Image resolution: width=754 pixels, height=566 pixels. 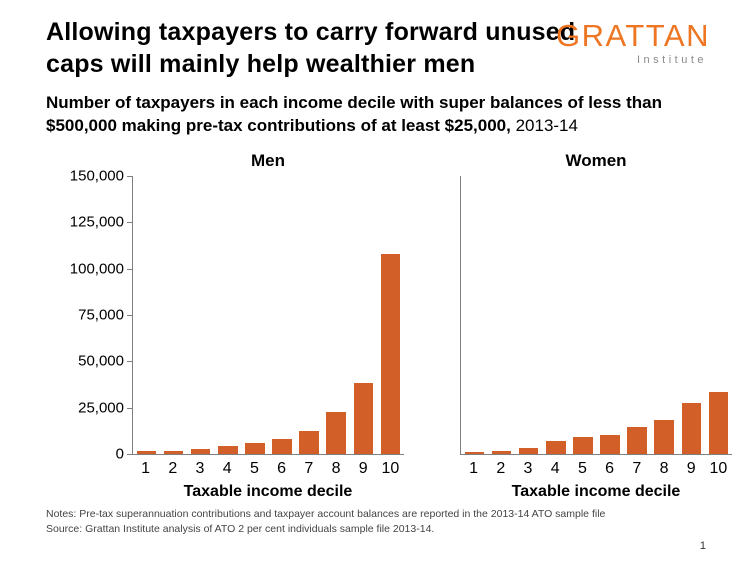 I want to click on men-panel-title: Men, so click(x=268, y=160).